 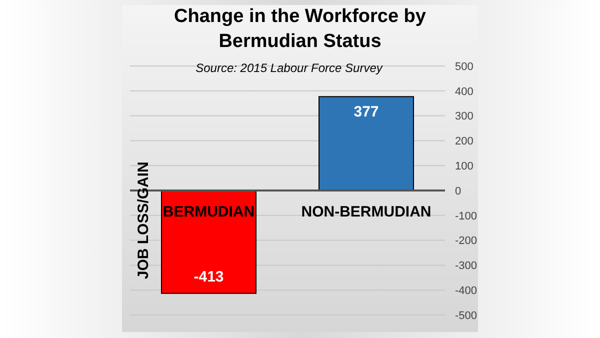 I want to click on y-axis-title: JOB LOSS/GAIN, so click(x=143, y=221).